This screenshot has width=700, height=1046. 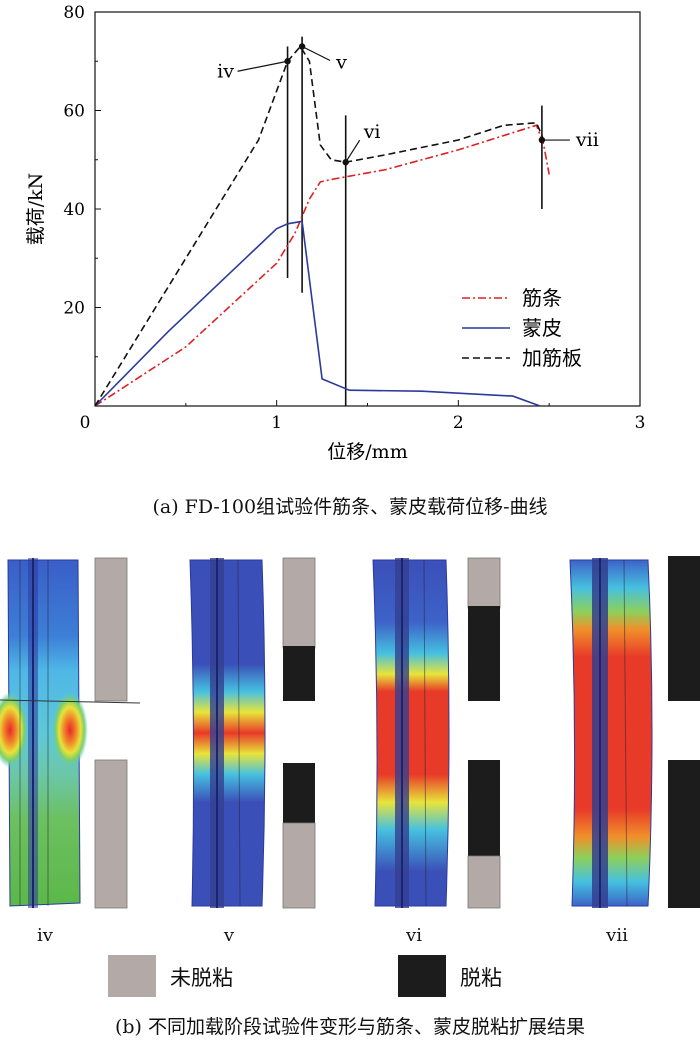 I want to click on y-tick-label: 40, so click(x=74, y=210).